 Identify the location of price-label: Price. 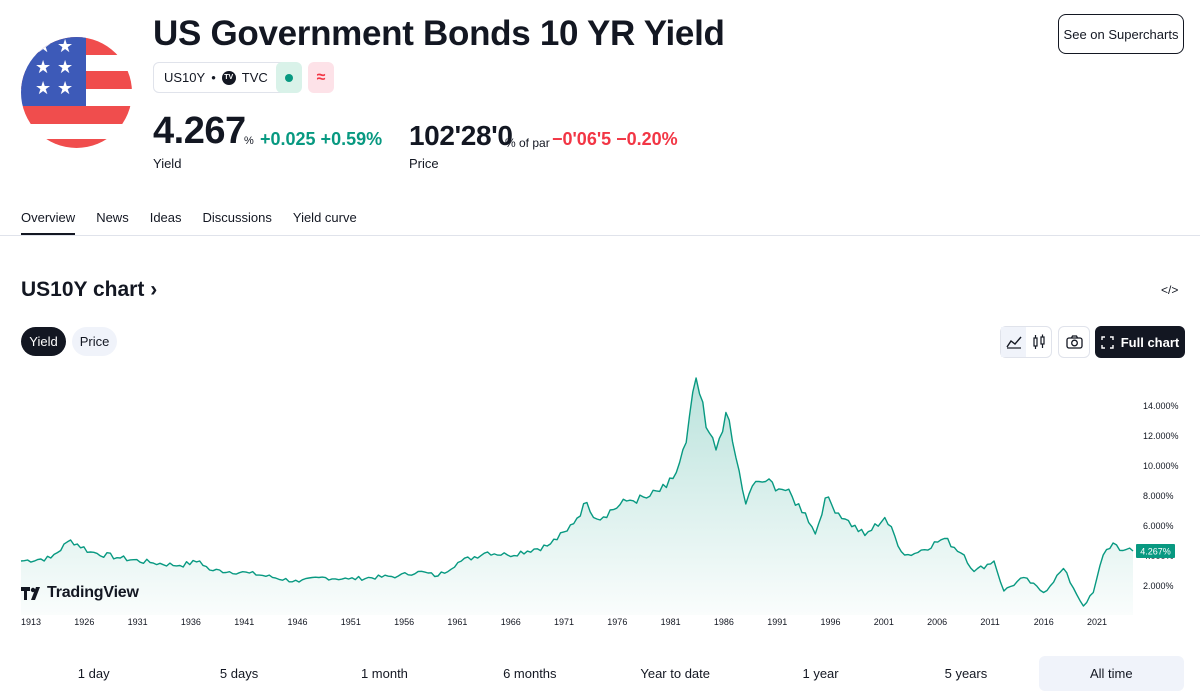
(424, 163).